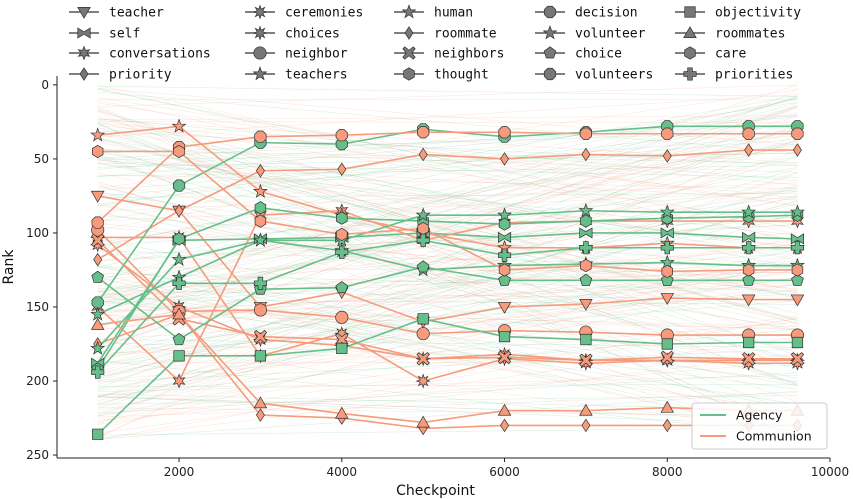 This screenshot has width=853, height=499. What do you see at coordinates (741, 415) in the screenshot?
I see `group-legend-item-agency: Agency` at bounding box center [741, 415].